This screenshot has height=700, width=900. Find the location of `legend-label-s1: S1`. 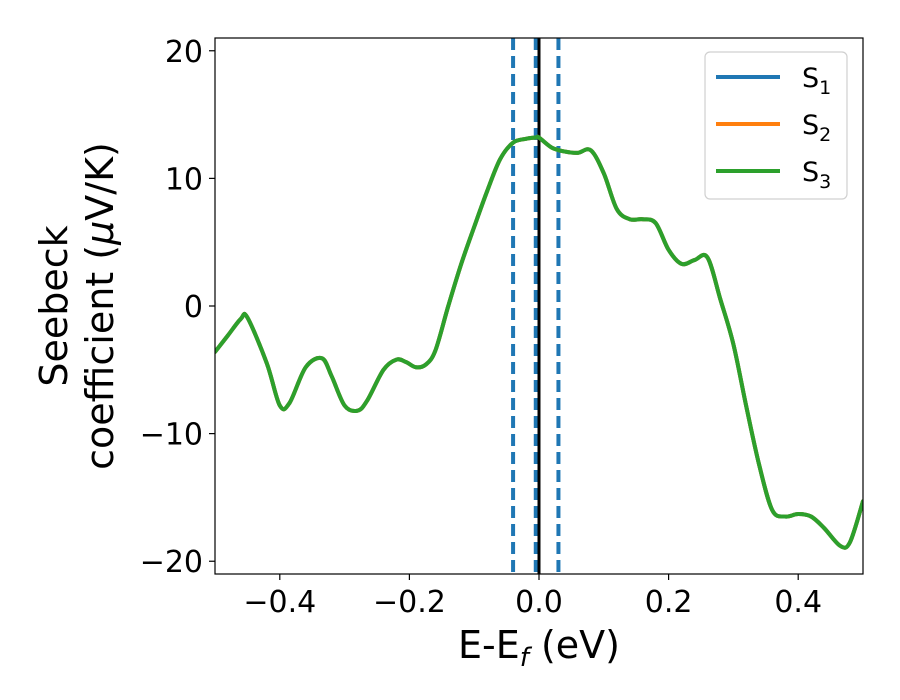

legend-label-s1: S1 is located at coordinates (816, 81).